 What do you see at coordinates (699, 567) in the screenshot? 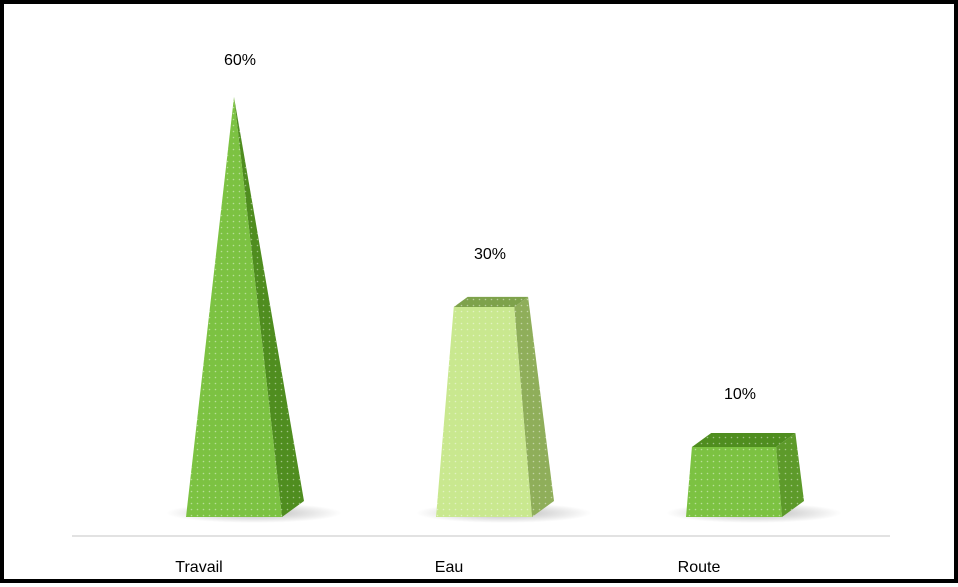
I see `category-label-route: Route` at bounding box center [699, 567].